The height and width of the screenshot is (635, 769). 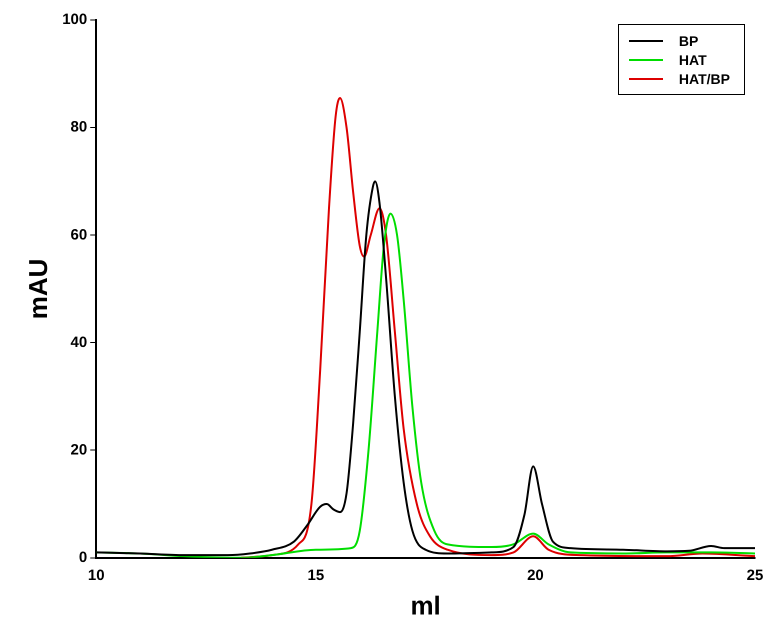 What do you see at coordinates (755, 575) in the screenshot?
I see `x-tick-label: 25` at bounding box center [755, 575].